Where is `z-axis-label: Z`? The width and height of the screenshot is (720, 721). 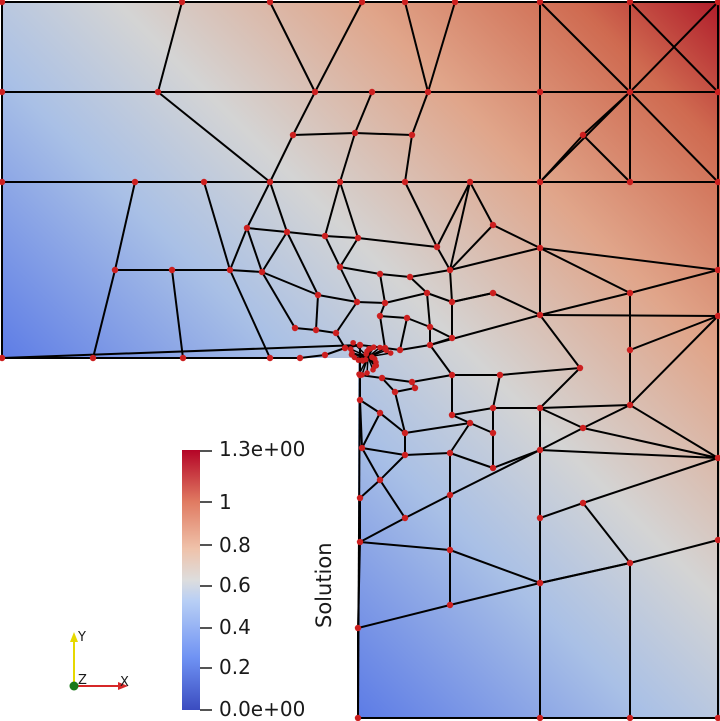 z-axis-label: Z is located at coordinates (82, 680).